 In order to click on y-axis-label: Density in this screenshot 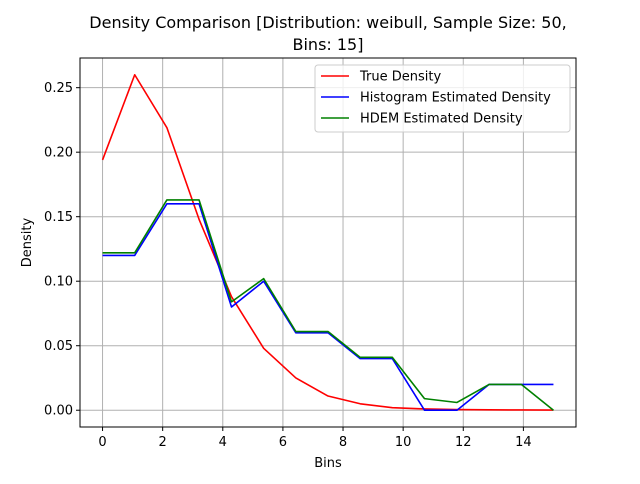, I will do `click(27, 242)`.